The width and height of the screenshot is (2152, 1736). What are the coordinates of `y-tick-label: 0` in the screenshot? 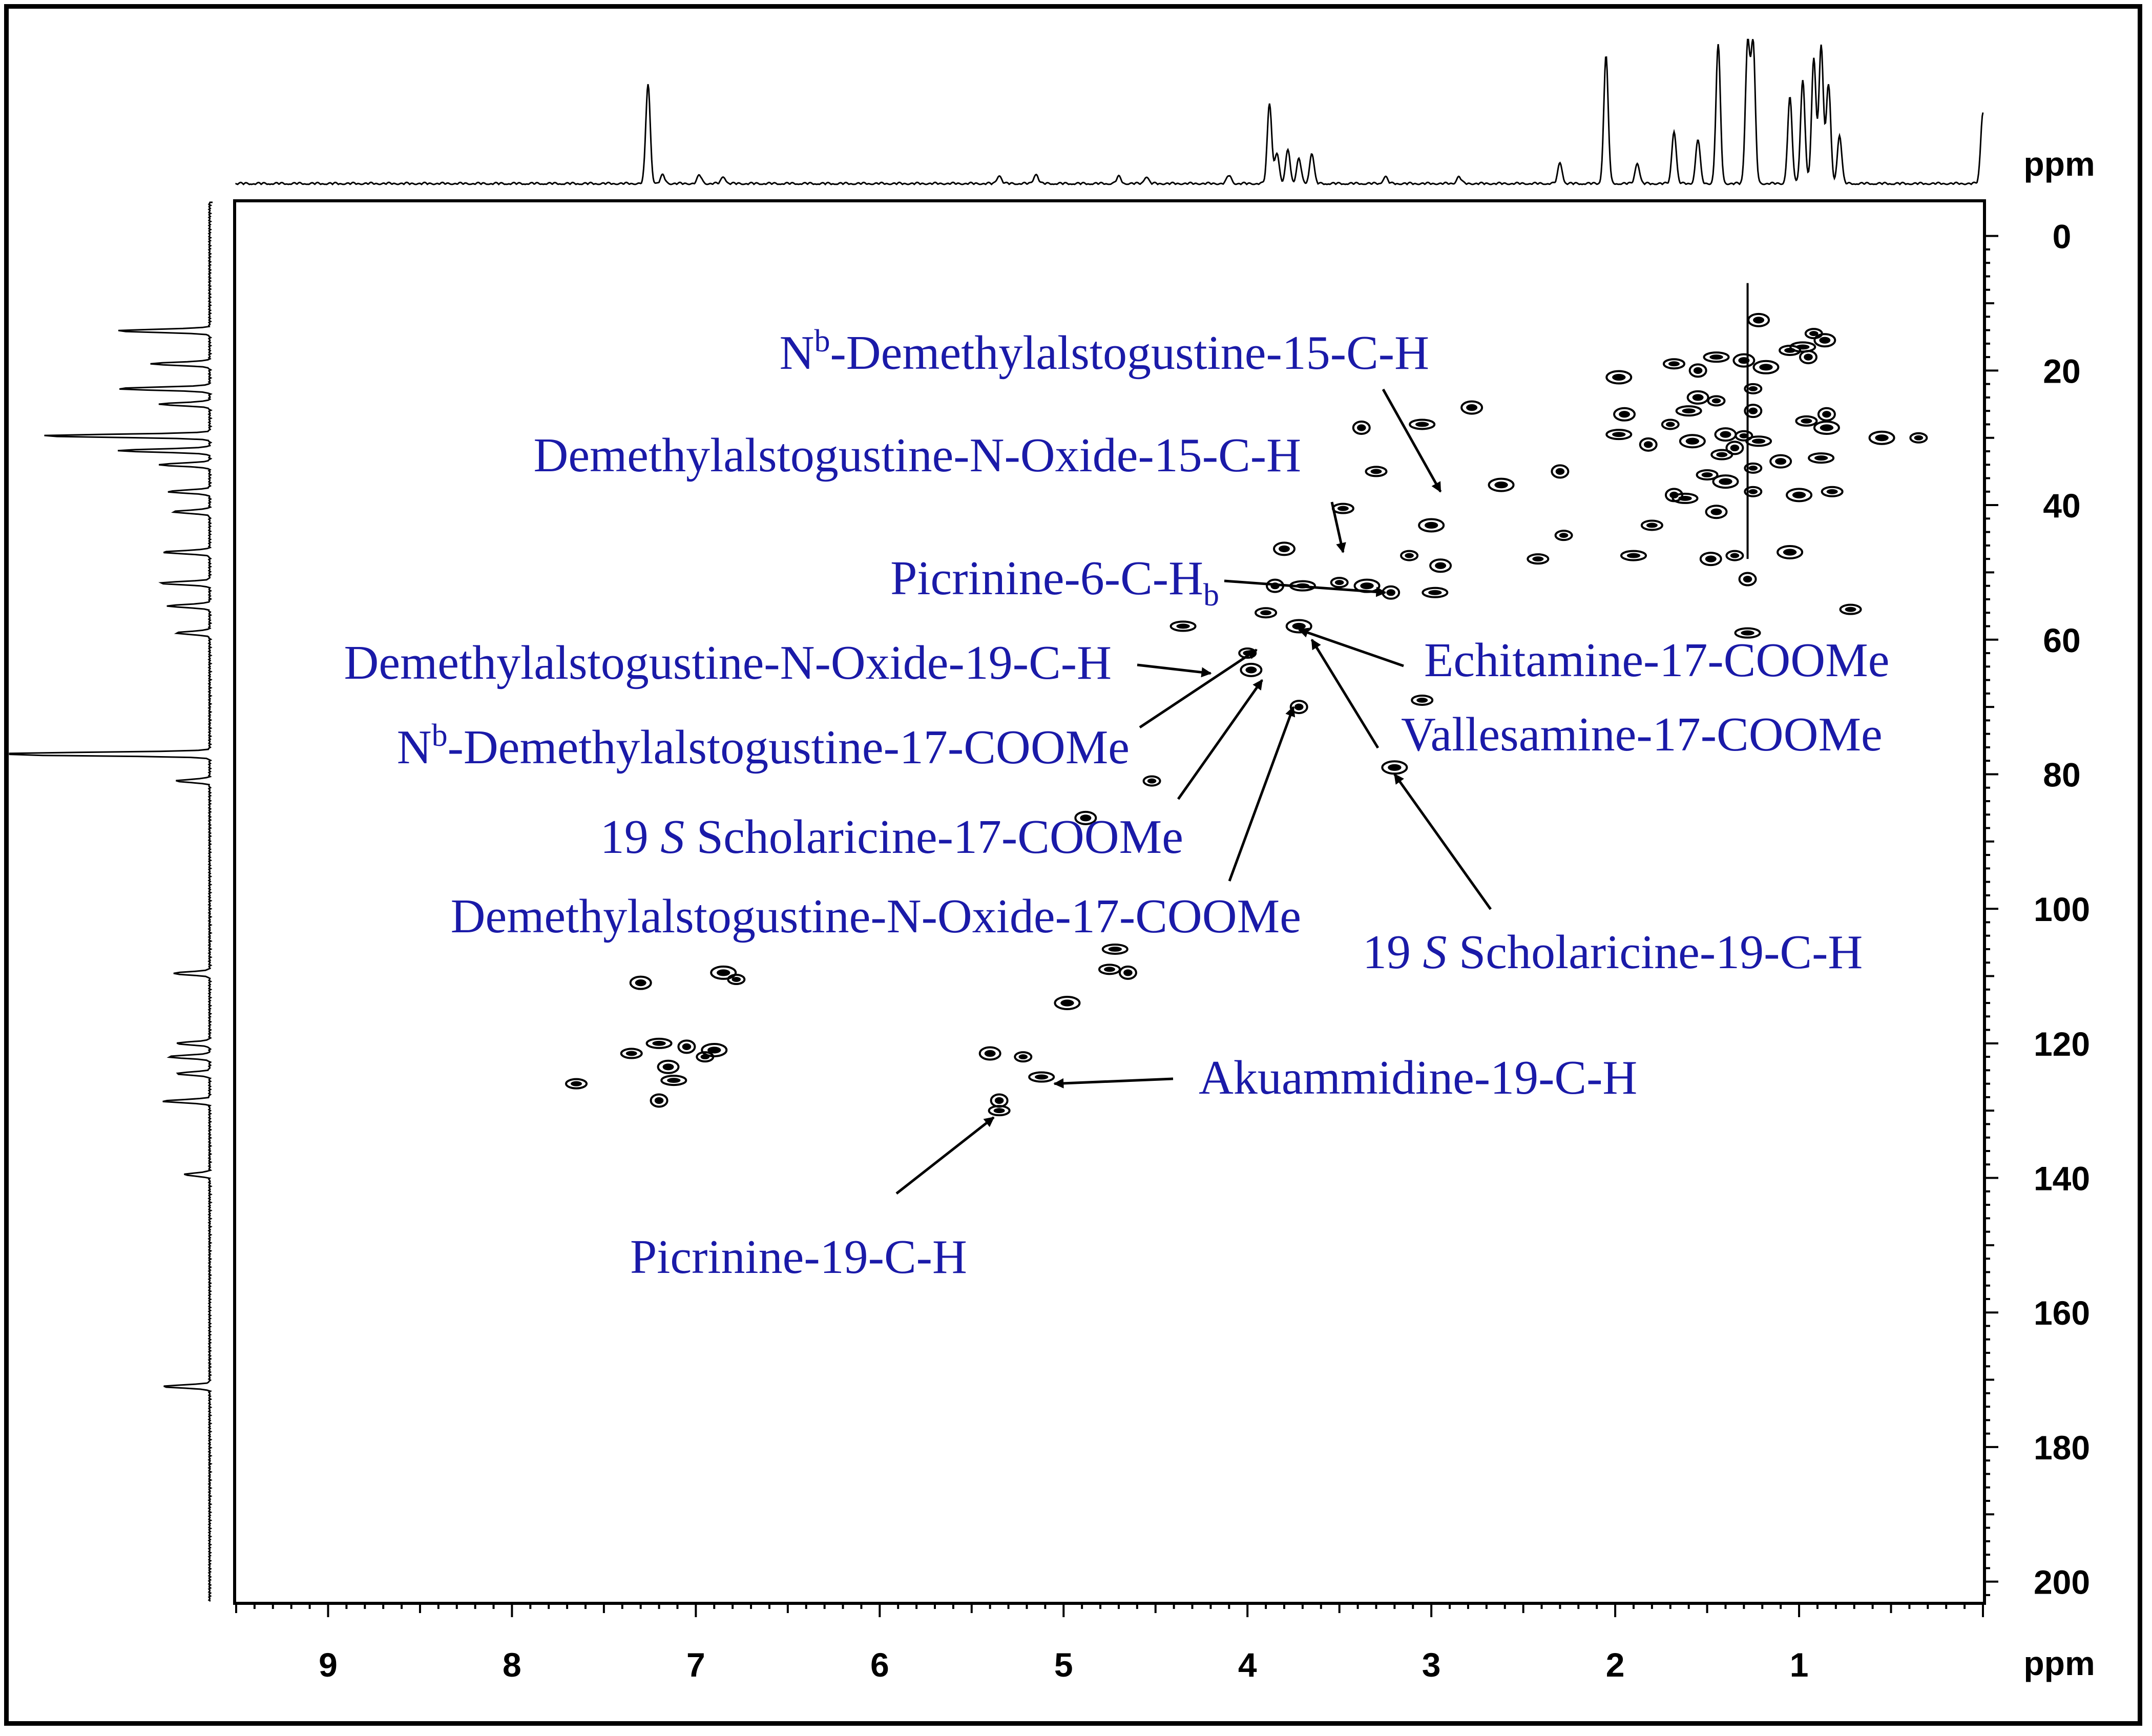 It's located at (2062, 237).